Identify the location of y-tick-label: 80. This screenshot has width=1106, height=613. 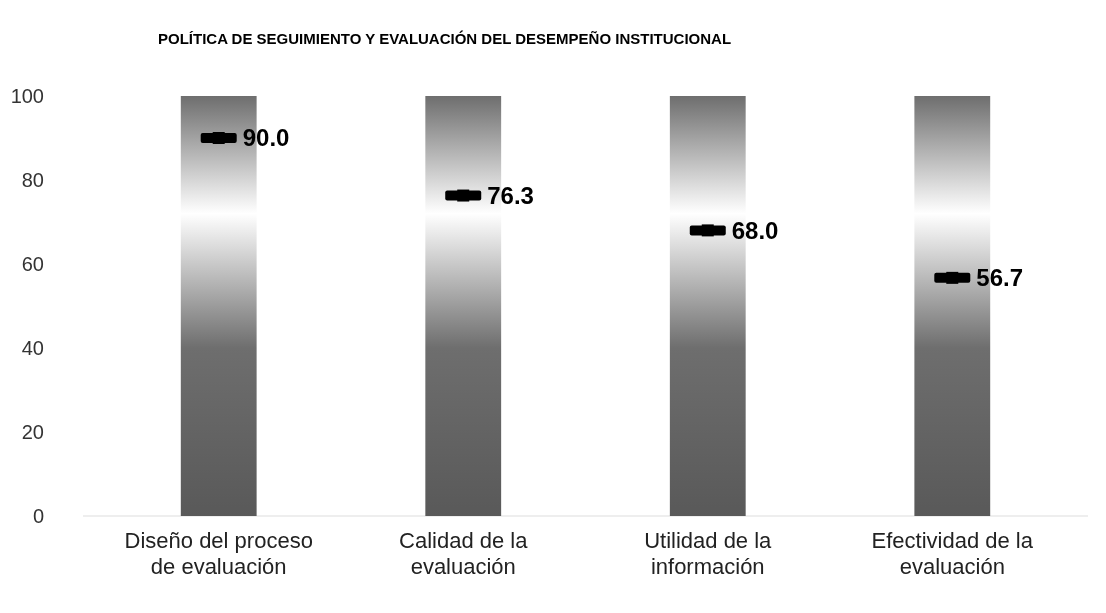
(32, 180).